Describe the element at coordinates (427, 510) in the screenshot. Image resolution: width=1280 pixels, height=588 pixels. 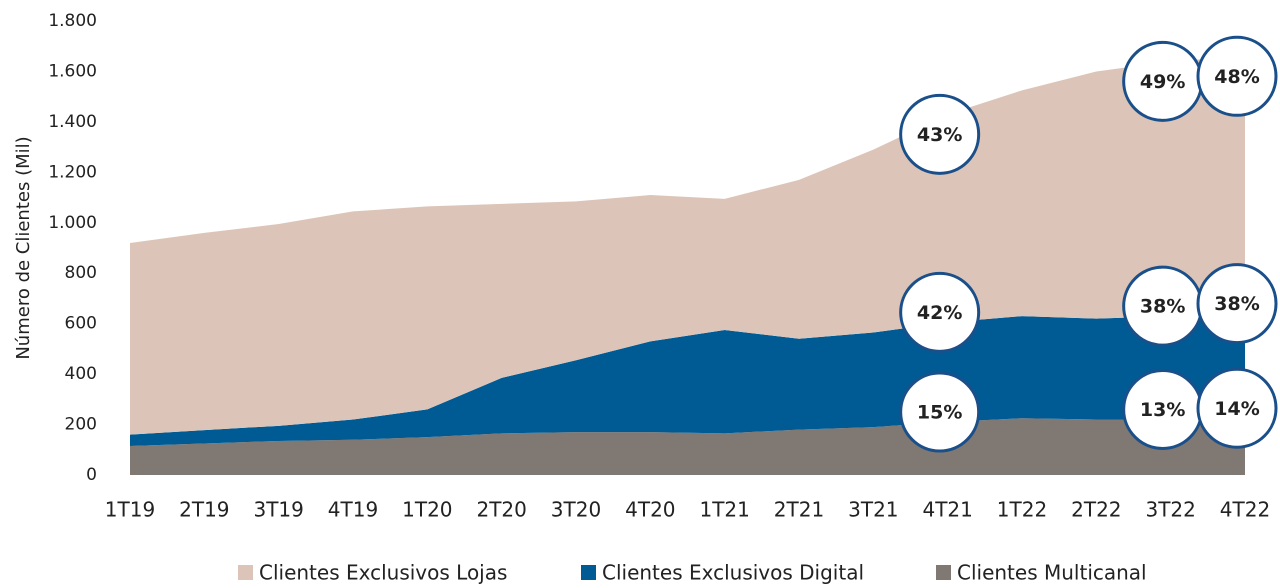
I see `x-tick-label: 1T20` at that location.